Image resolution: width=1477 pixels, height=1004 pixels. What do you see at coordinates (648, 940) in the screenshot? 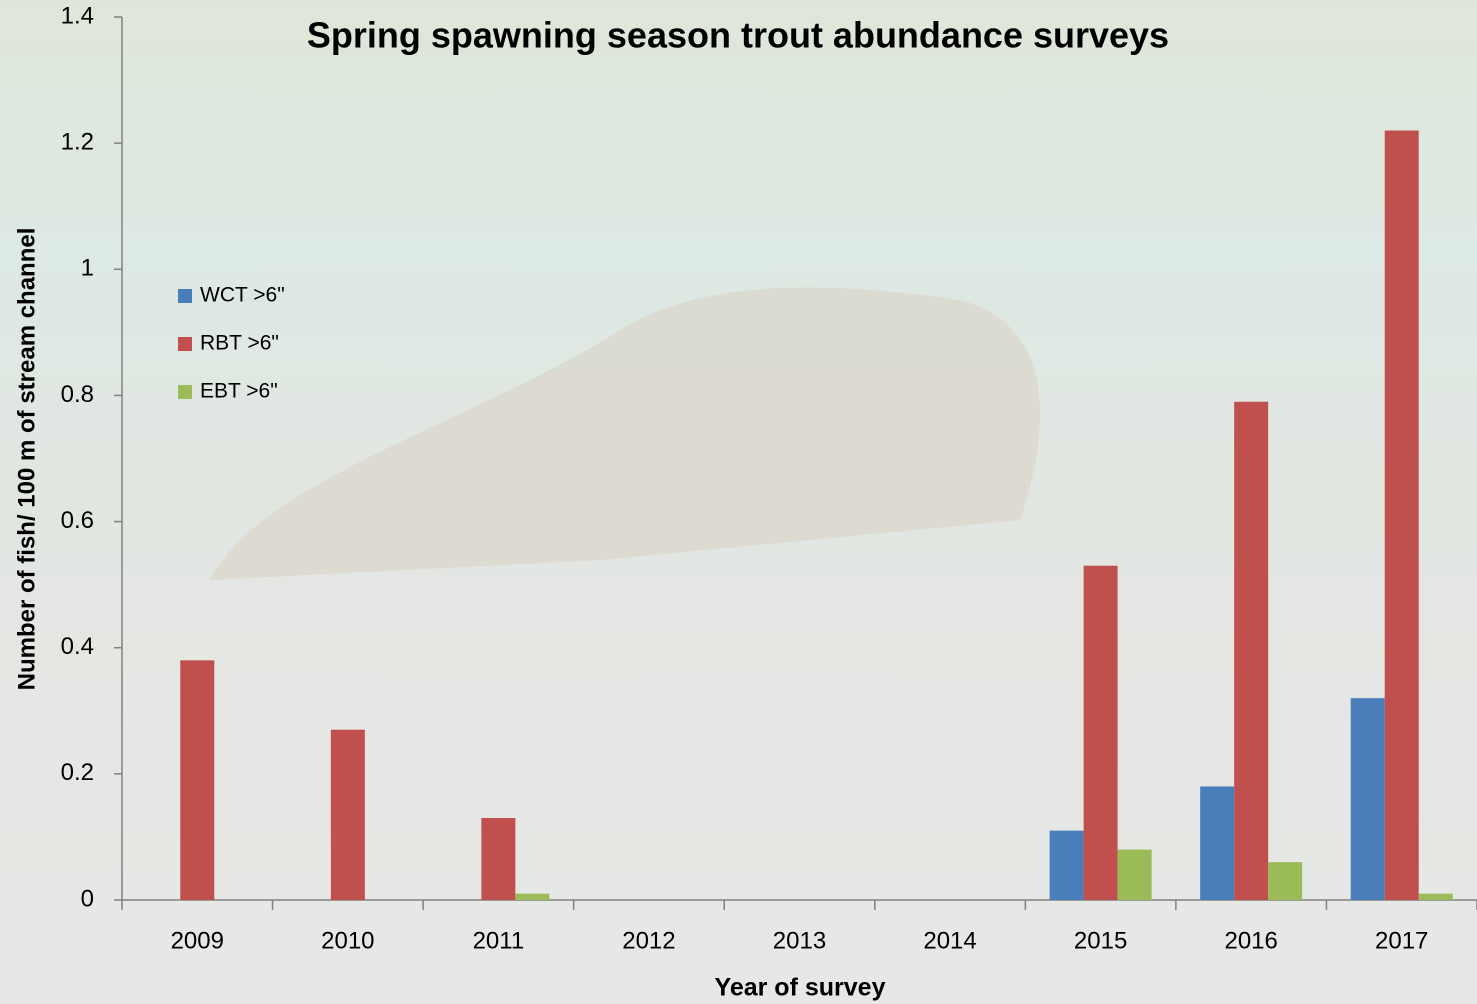
I see `x-tick-label: 2012` at bounding box center [648, 940].